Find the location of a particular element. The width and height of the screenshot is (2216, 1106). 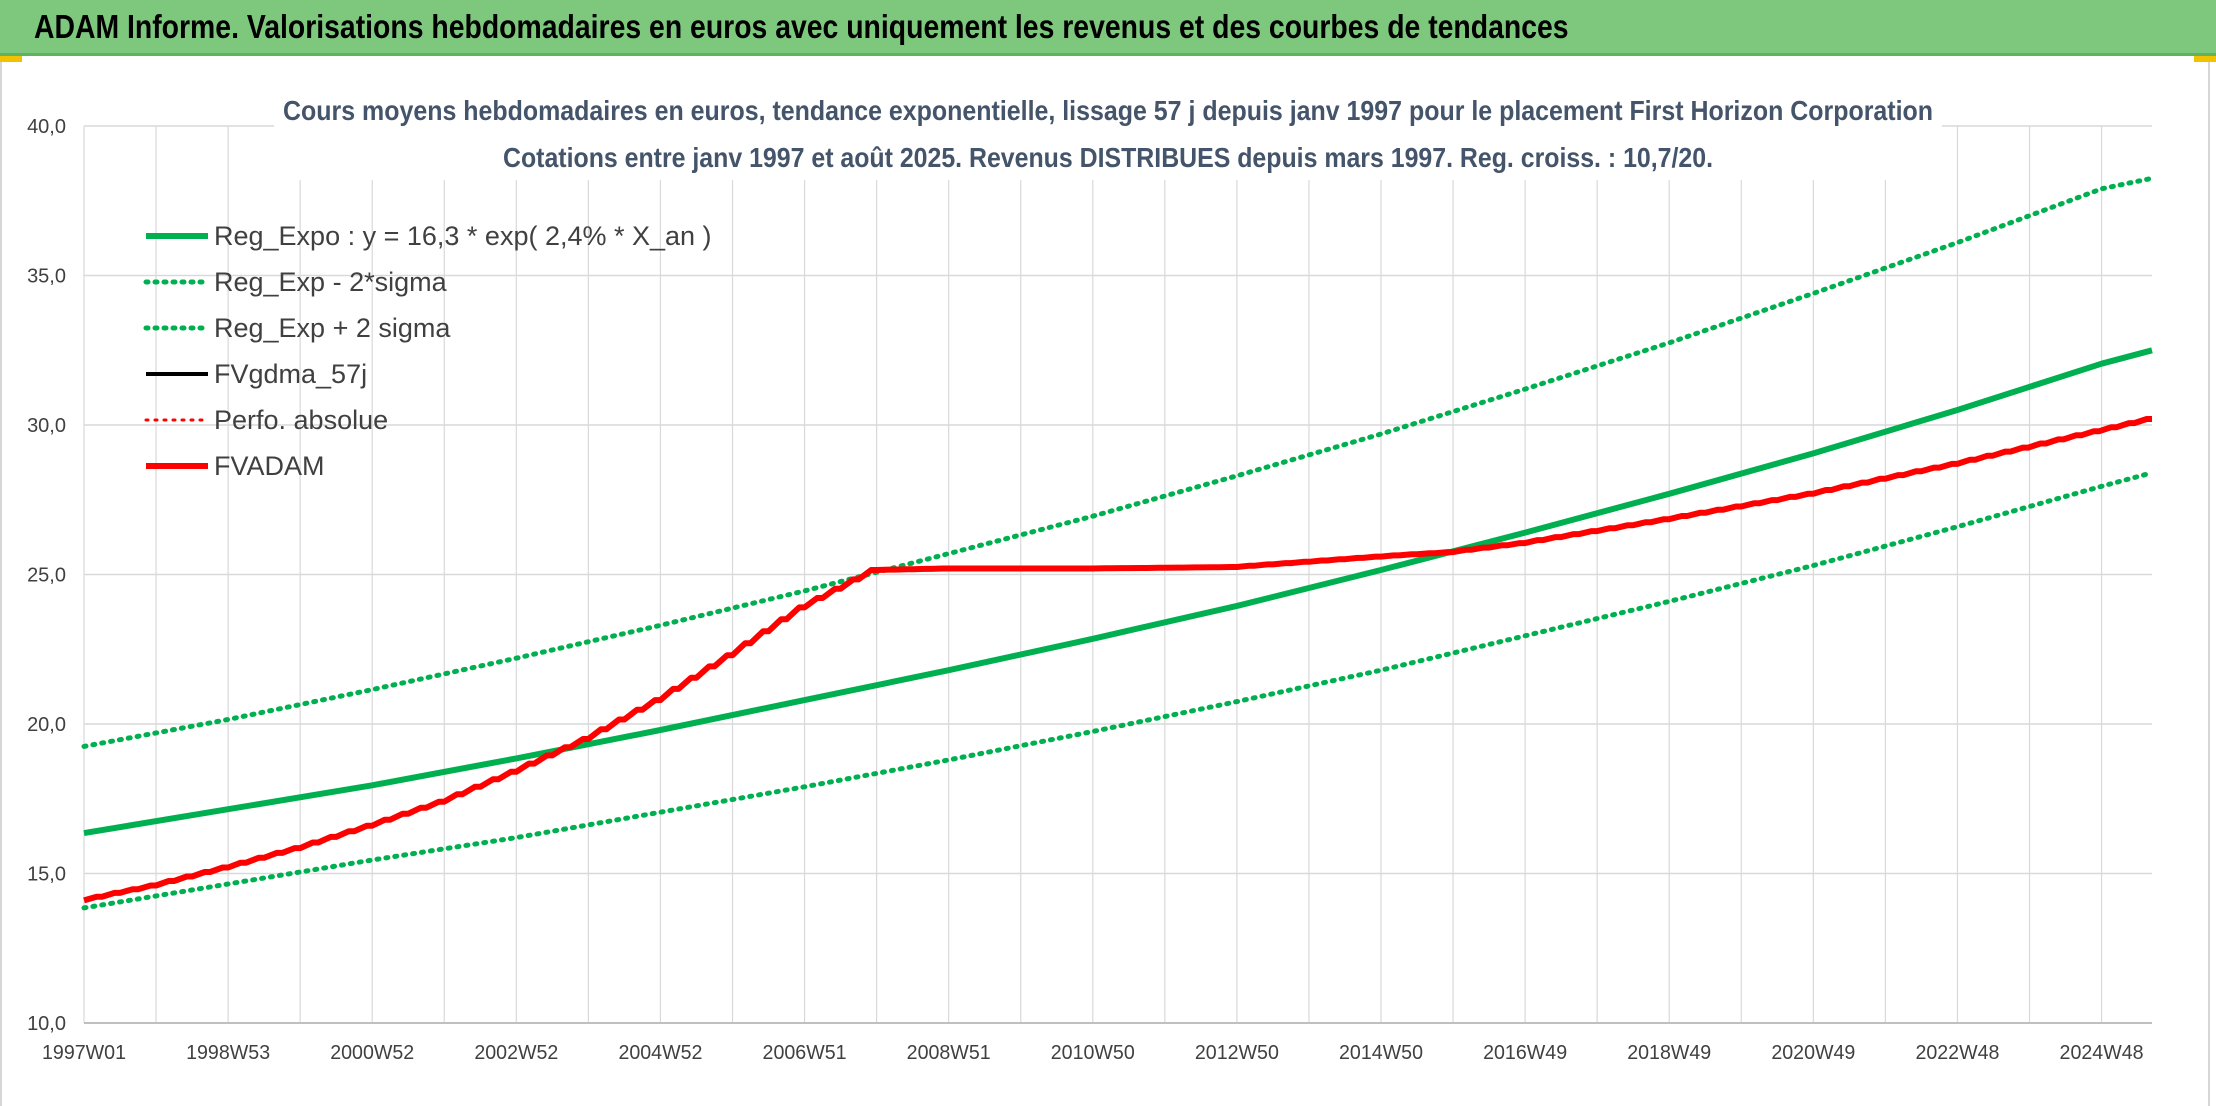

x-tick-label: 2016W49 is located at coordinates (1525, 1053).